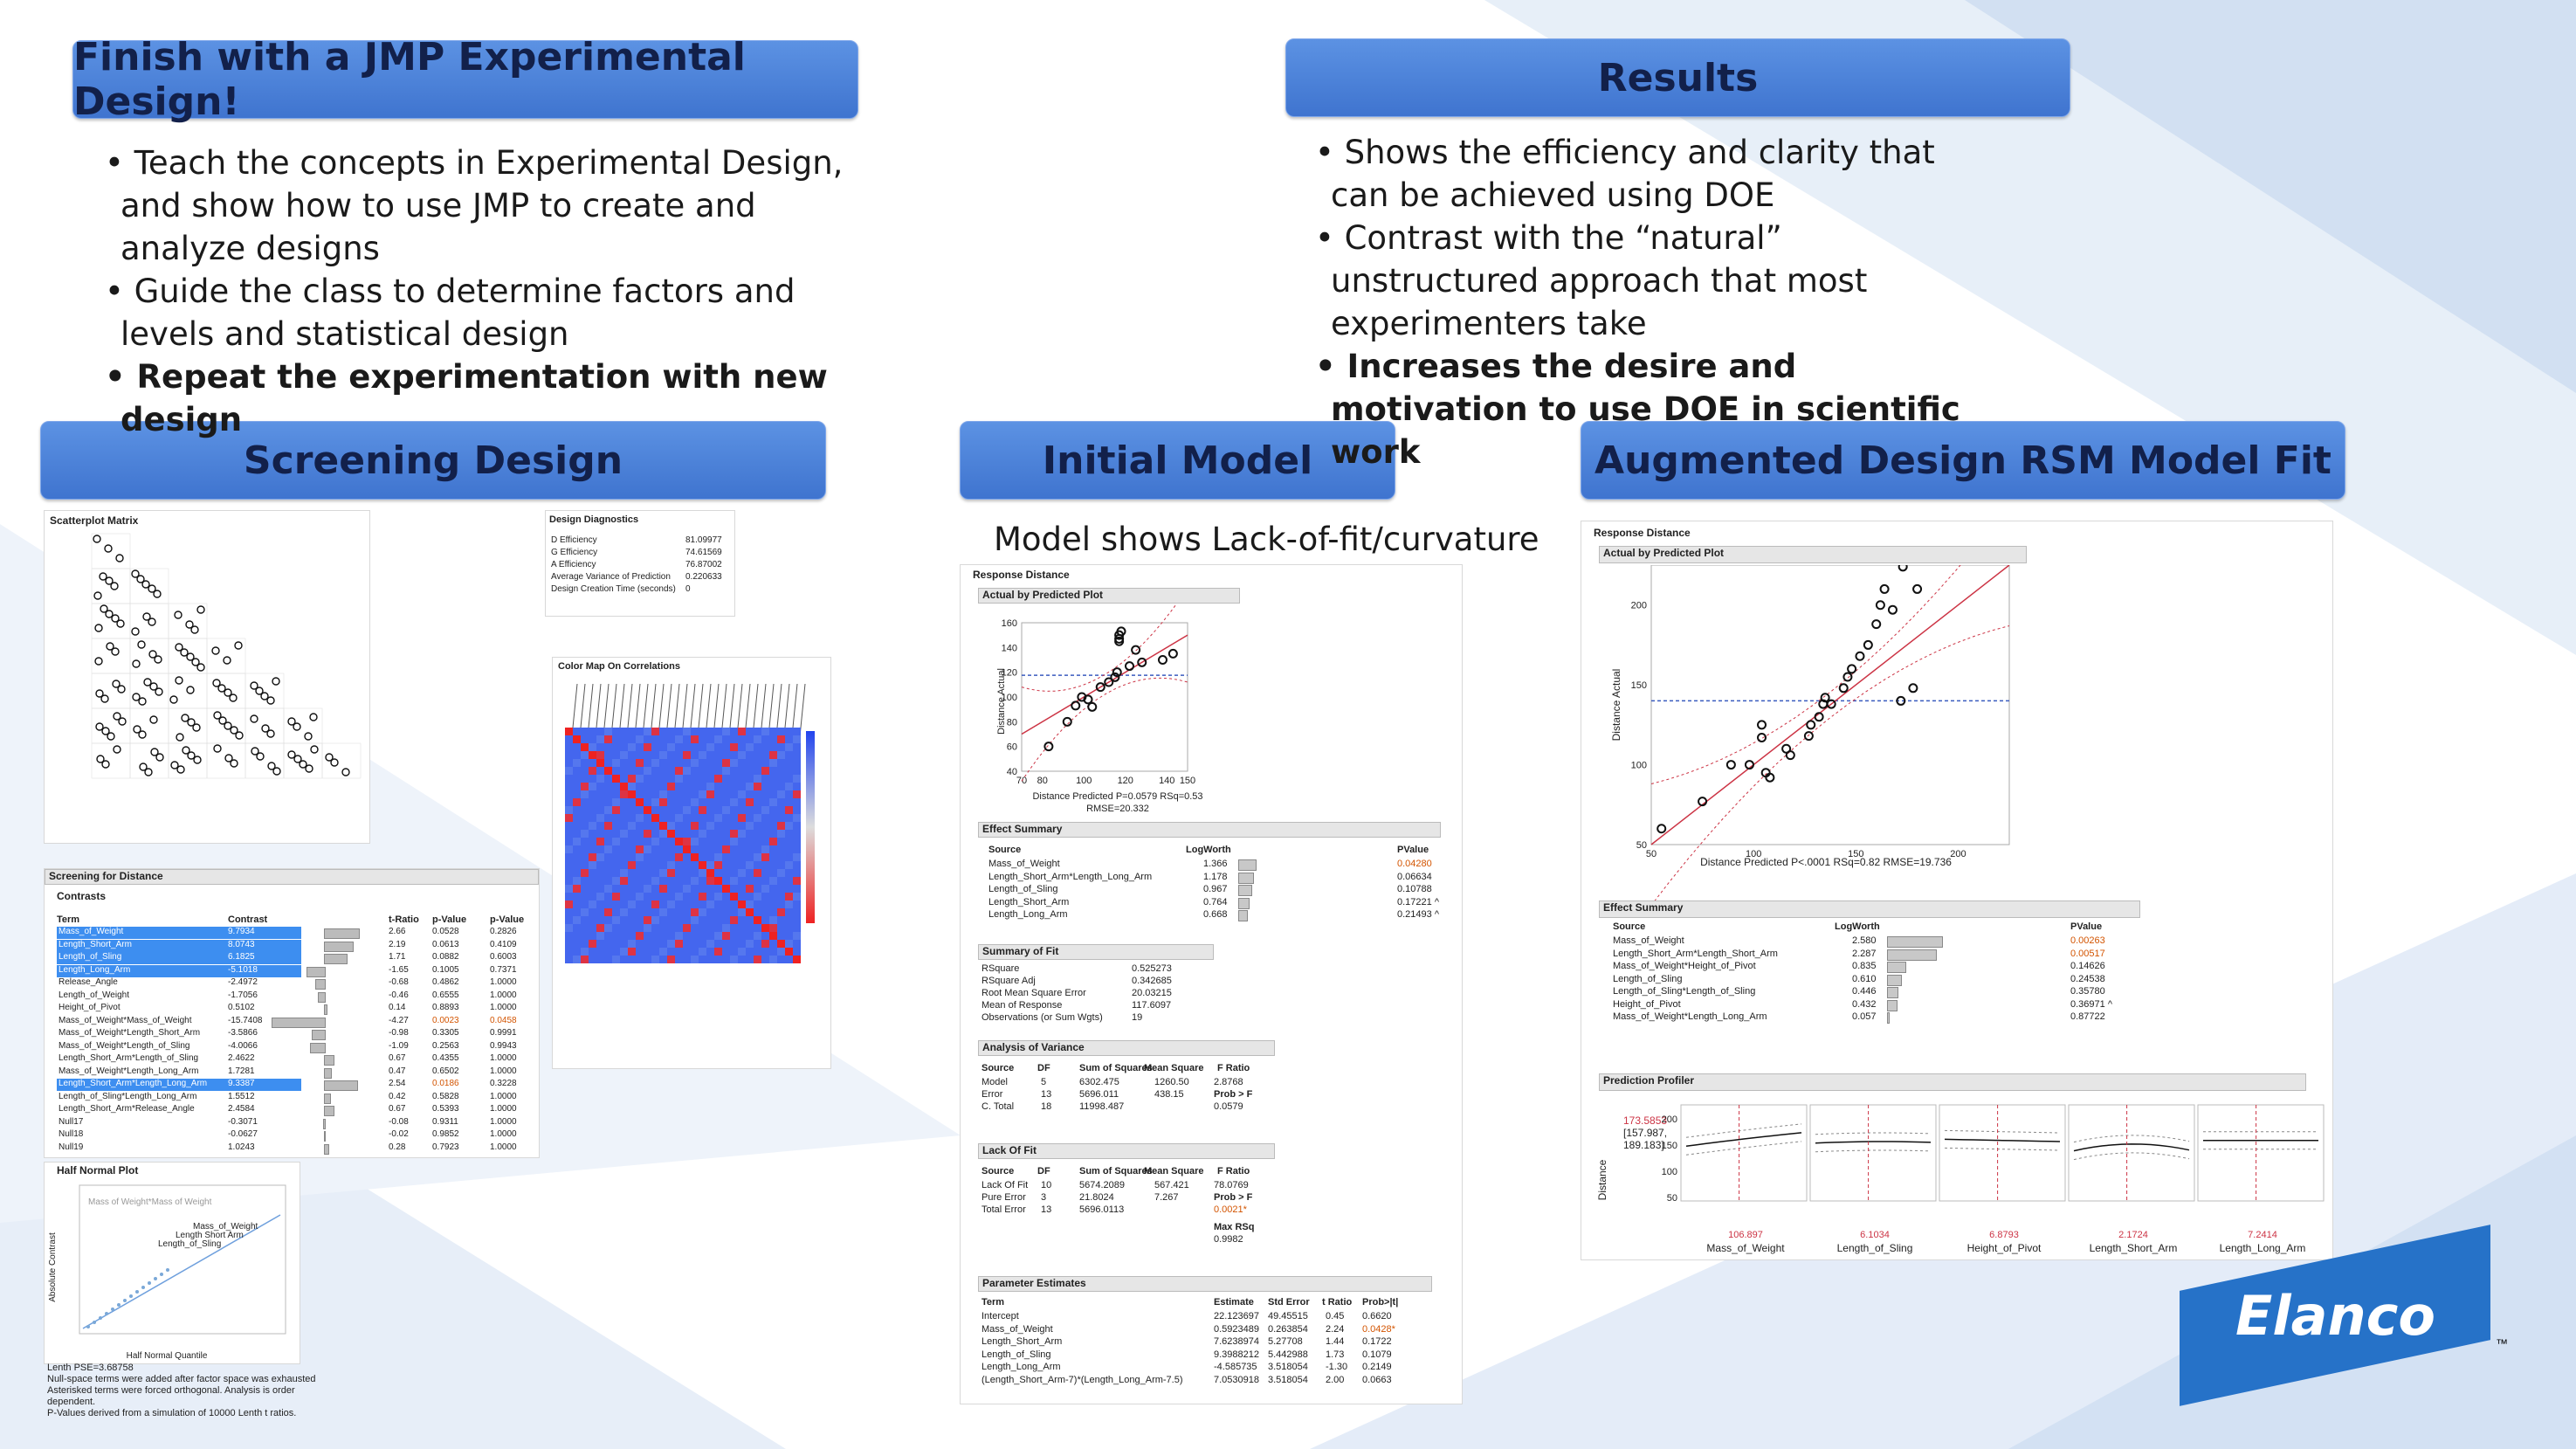 The width and height of the screenshot is (2576, 1449). I want to click on contrast-value: -0.0627, so click(243, 1134).